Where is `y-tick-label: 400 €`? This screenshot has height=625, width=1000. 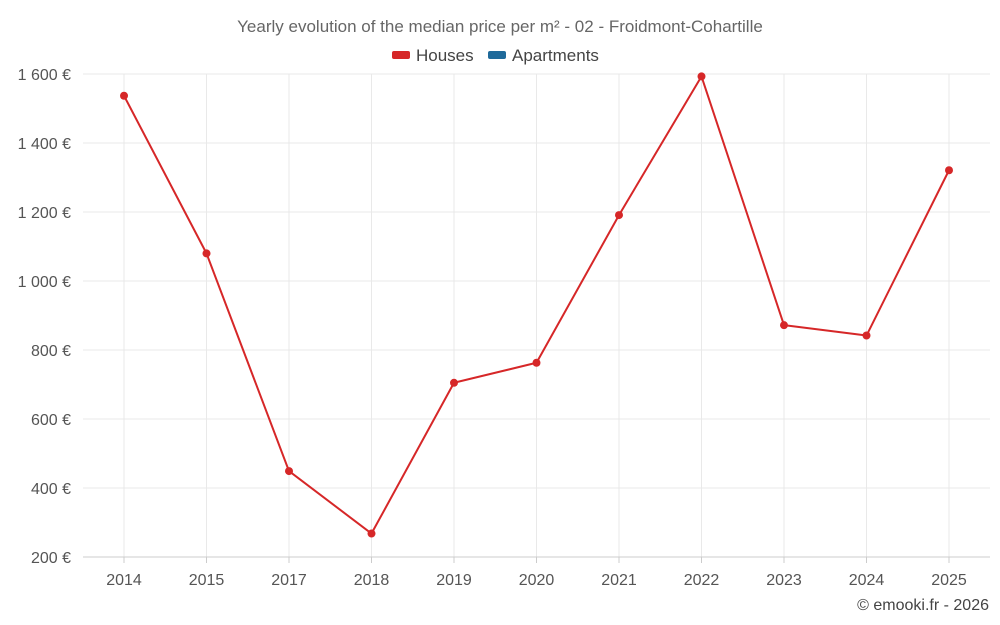 y-tick-label: 400 € is located at coordinates (51, 489).